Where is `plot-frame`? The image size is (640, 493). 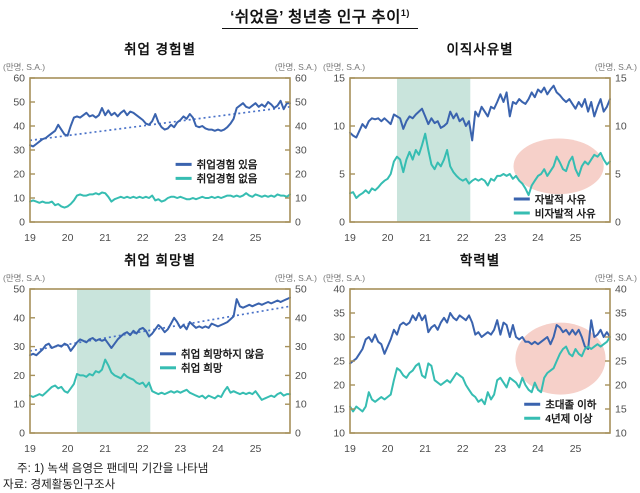 plot-frame is located at coordinates (160, 361).